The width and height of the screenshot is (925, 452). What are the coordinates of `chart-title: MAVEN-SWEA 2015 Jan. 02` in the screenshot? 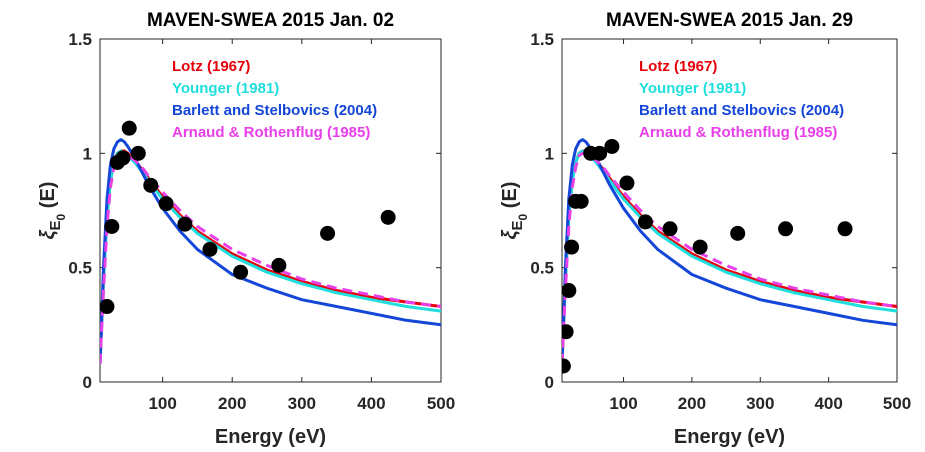 It's located at (270, 20).